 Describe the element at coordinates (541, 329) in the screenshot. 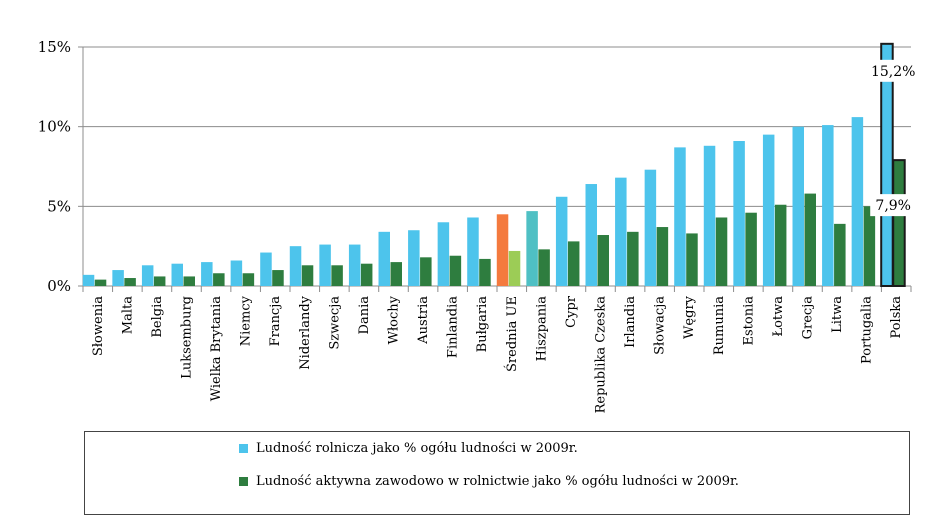

I see `x-tick-label: Hiszpania` at that location.